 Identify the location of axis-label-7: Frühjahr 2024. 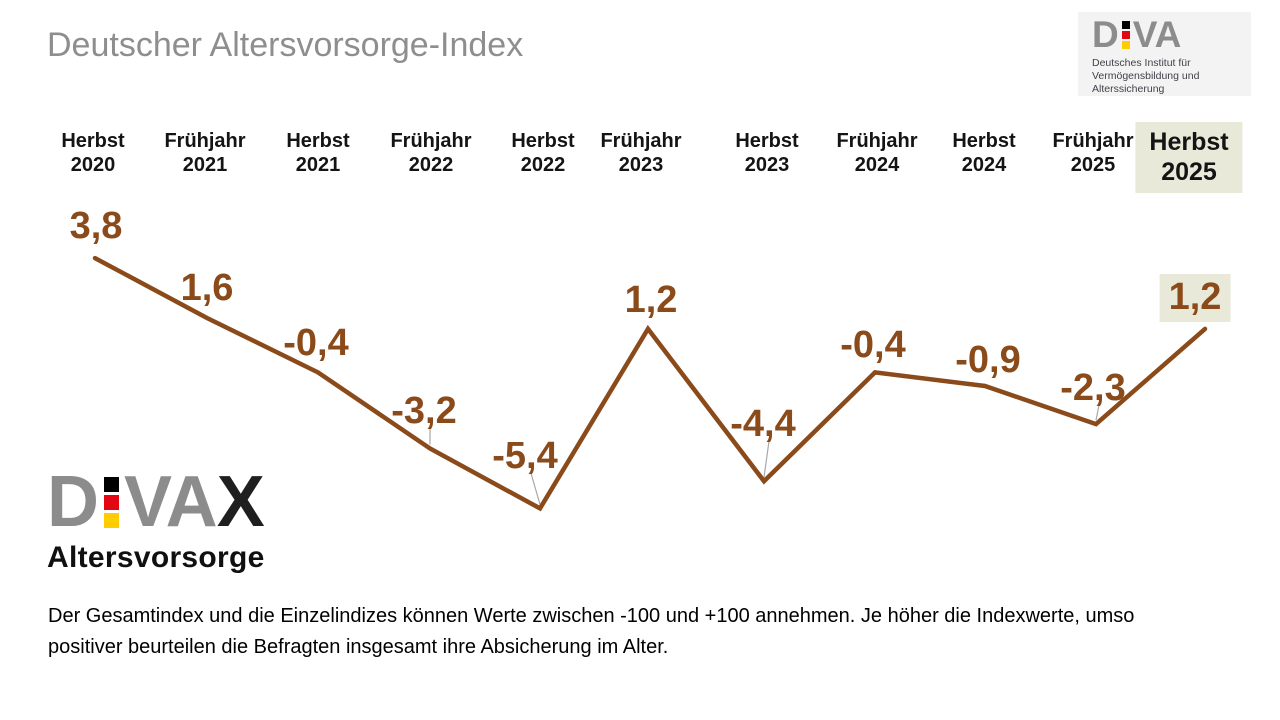
(876, 153).